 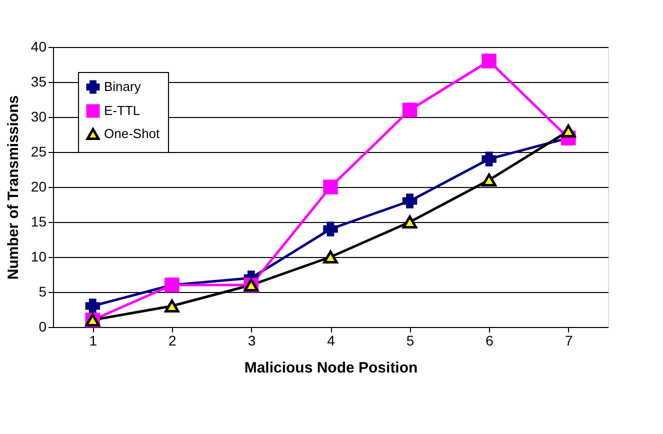 What do you see at coordinates (490, 340) in the screenshot?
I see `x-tick-label: 6` at bounding box center [490, 340].